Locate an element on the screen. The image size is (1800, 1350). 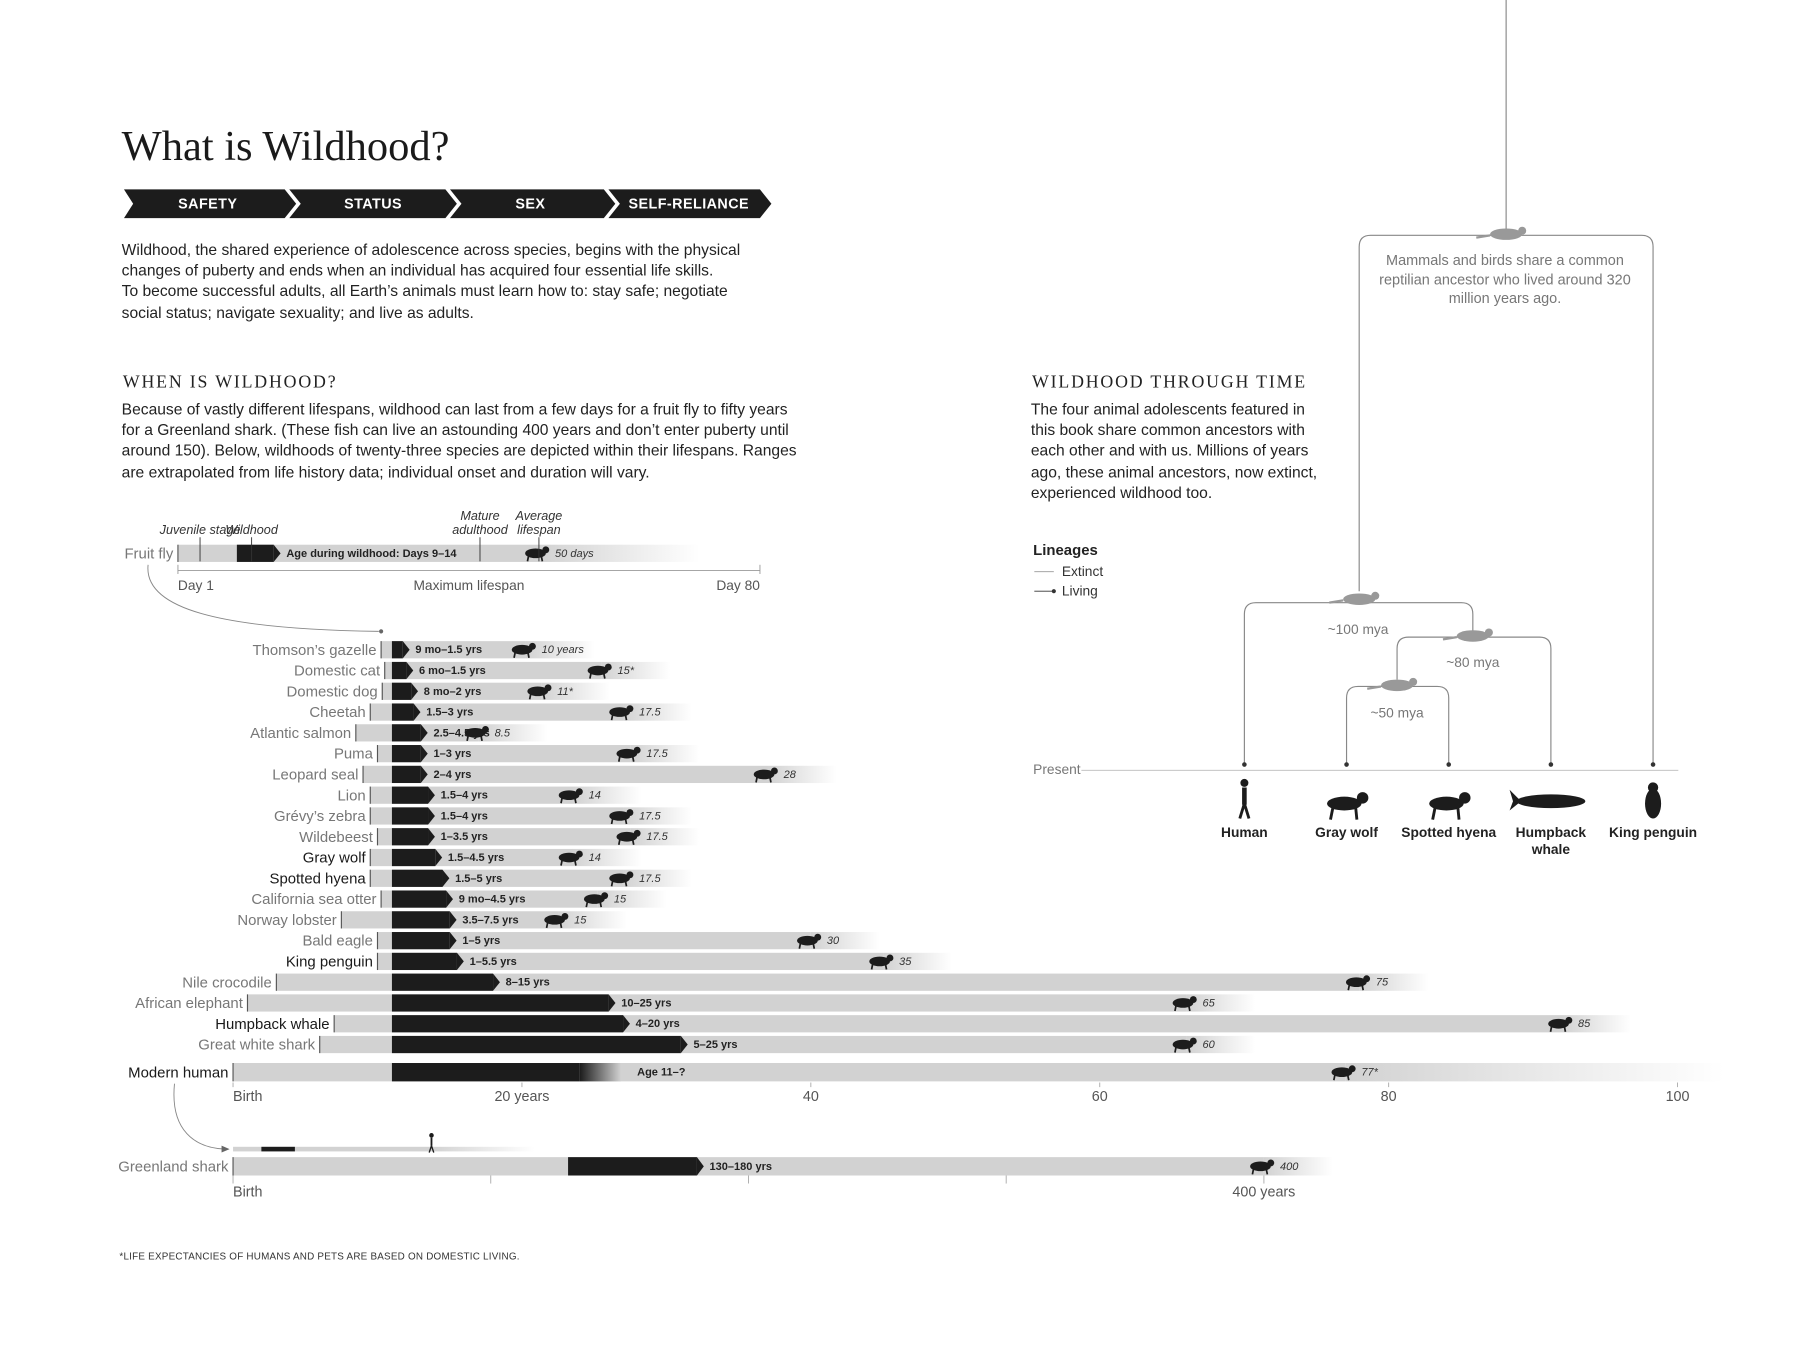
pillar-shape is located at coordinates (373, 204).